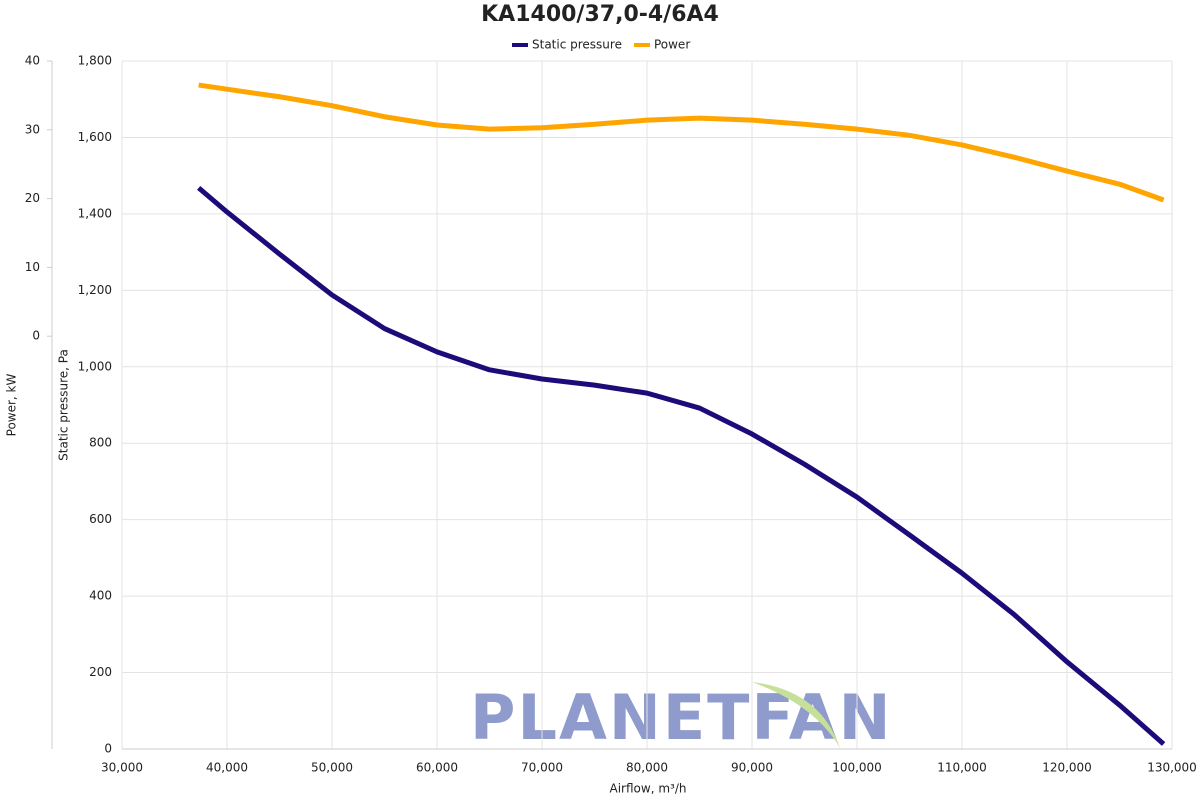 The height and width of the screenshot is (800, 1200). What do you see at coordinates (36, 336) in the screenshot?
I see `y2-tick-label: 0` at bounding box center [36, 336].